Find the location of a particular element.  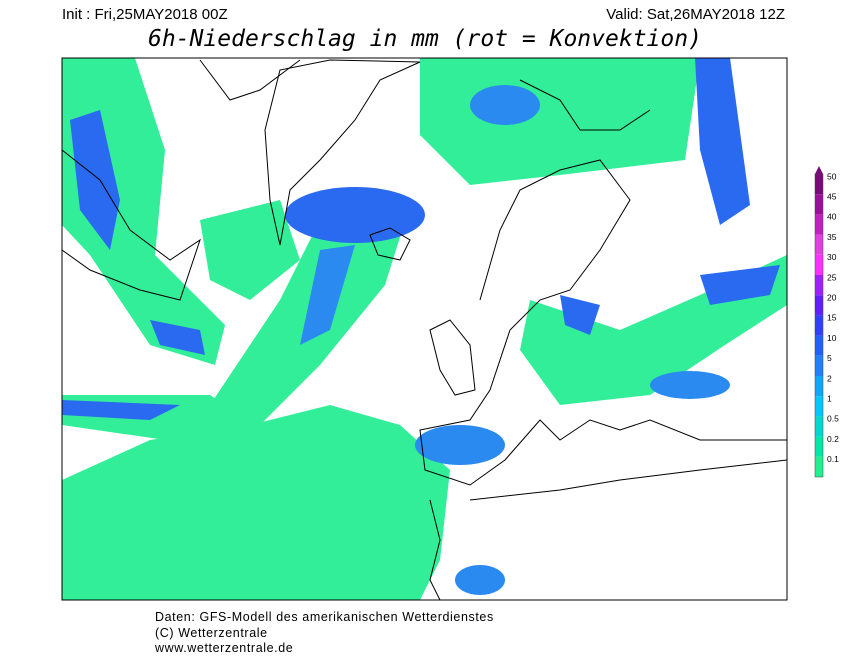

legend-label: 50 is located at coordinates (832, 176).